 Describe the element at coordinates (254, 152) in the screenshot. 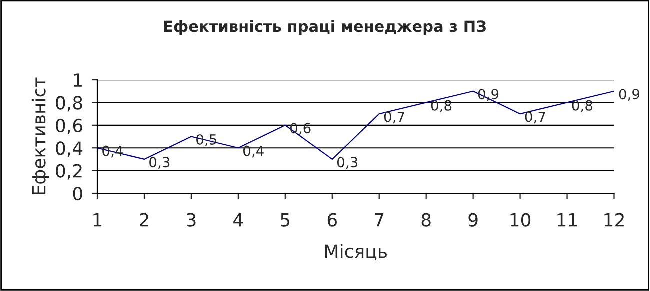

I see `data-label: 0,4` at that location.